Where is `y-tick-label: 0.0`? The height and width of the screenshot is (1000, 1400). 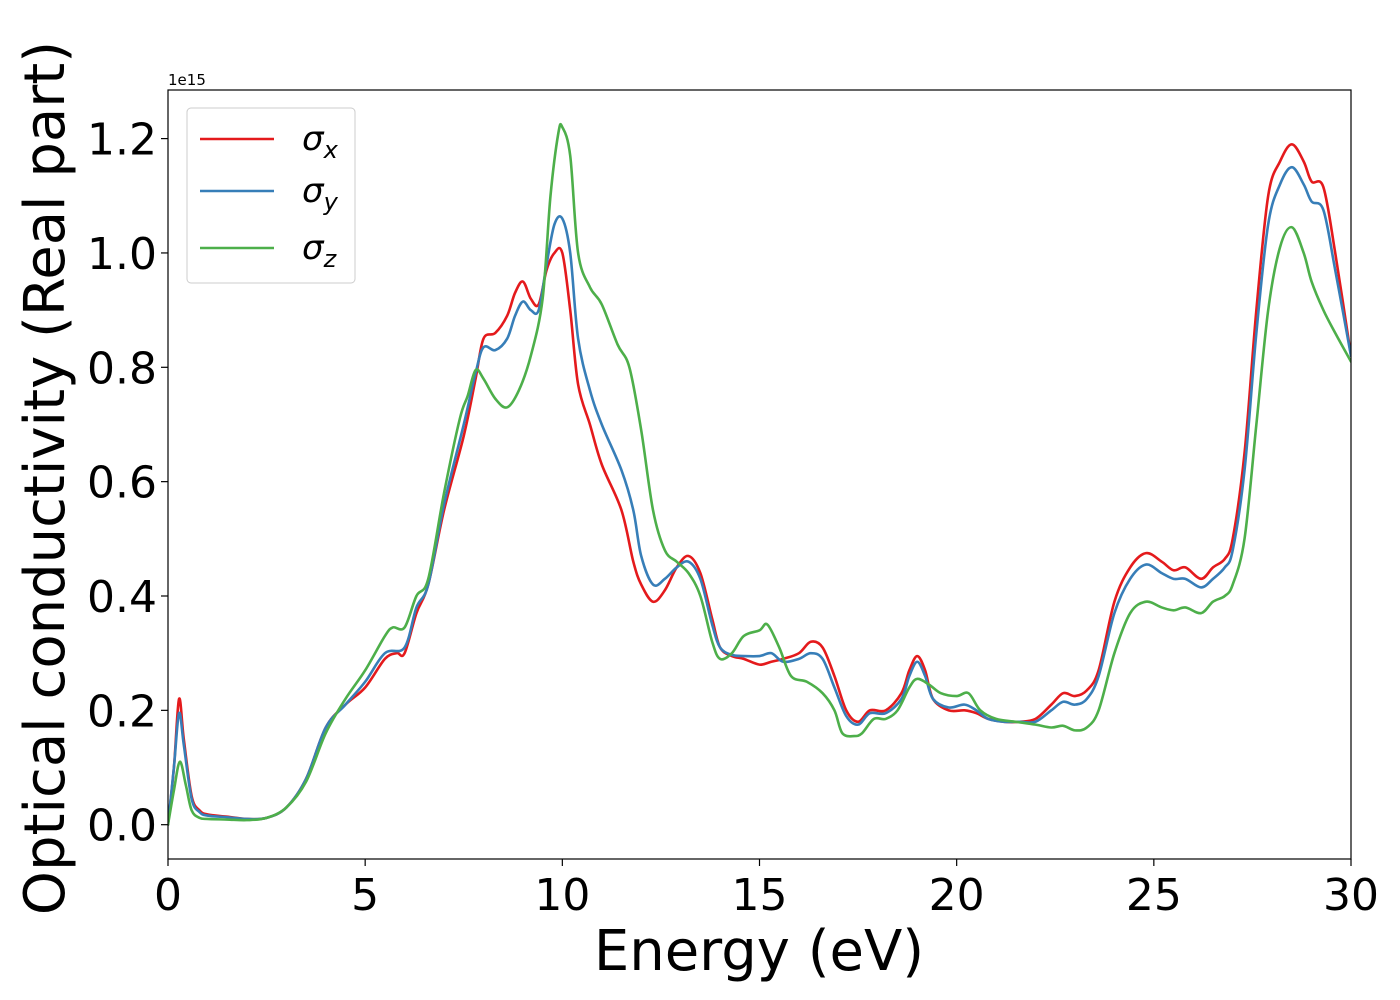 y-tick-label: 0.0 is located at coordinates (122, 826).